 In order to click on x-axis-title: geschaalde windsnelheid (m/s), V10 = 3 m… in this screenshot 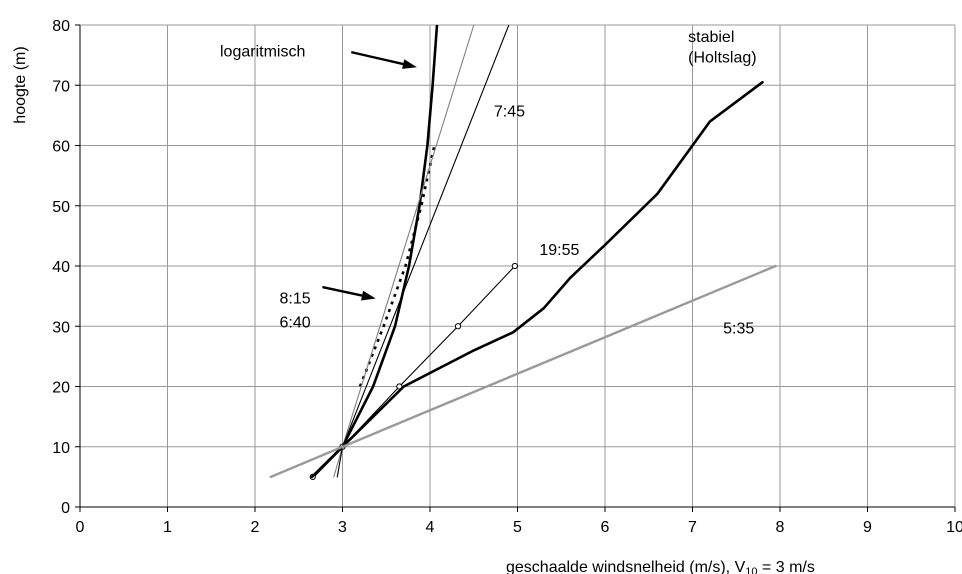, I will do `click(660, 566)`.